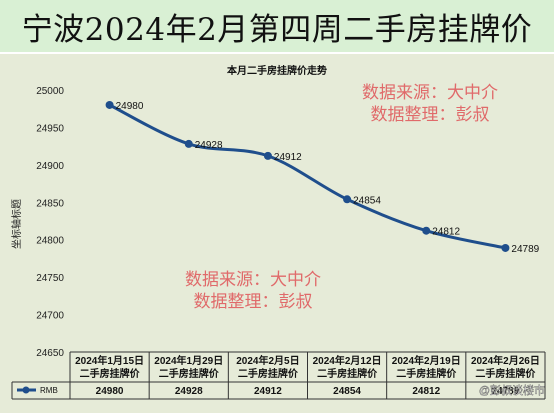 Image resolution: width=554 pixels, height=413 pixels. I want to click on data-label: 24789, so click(525, 249).